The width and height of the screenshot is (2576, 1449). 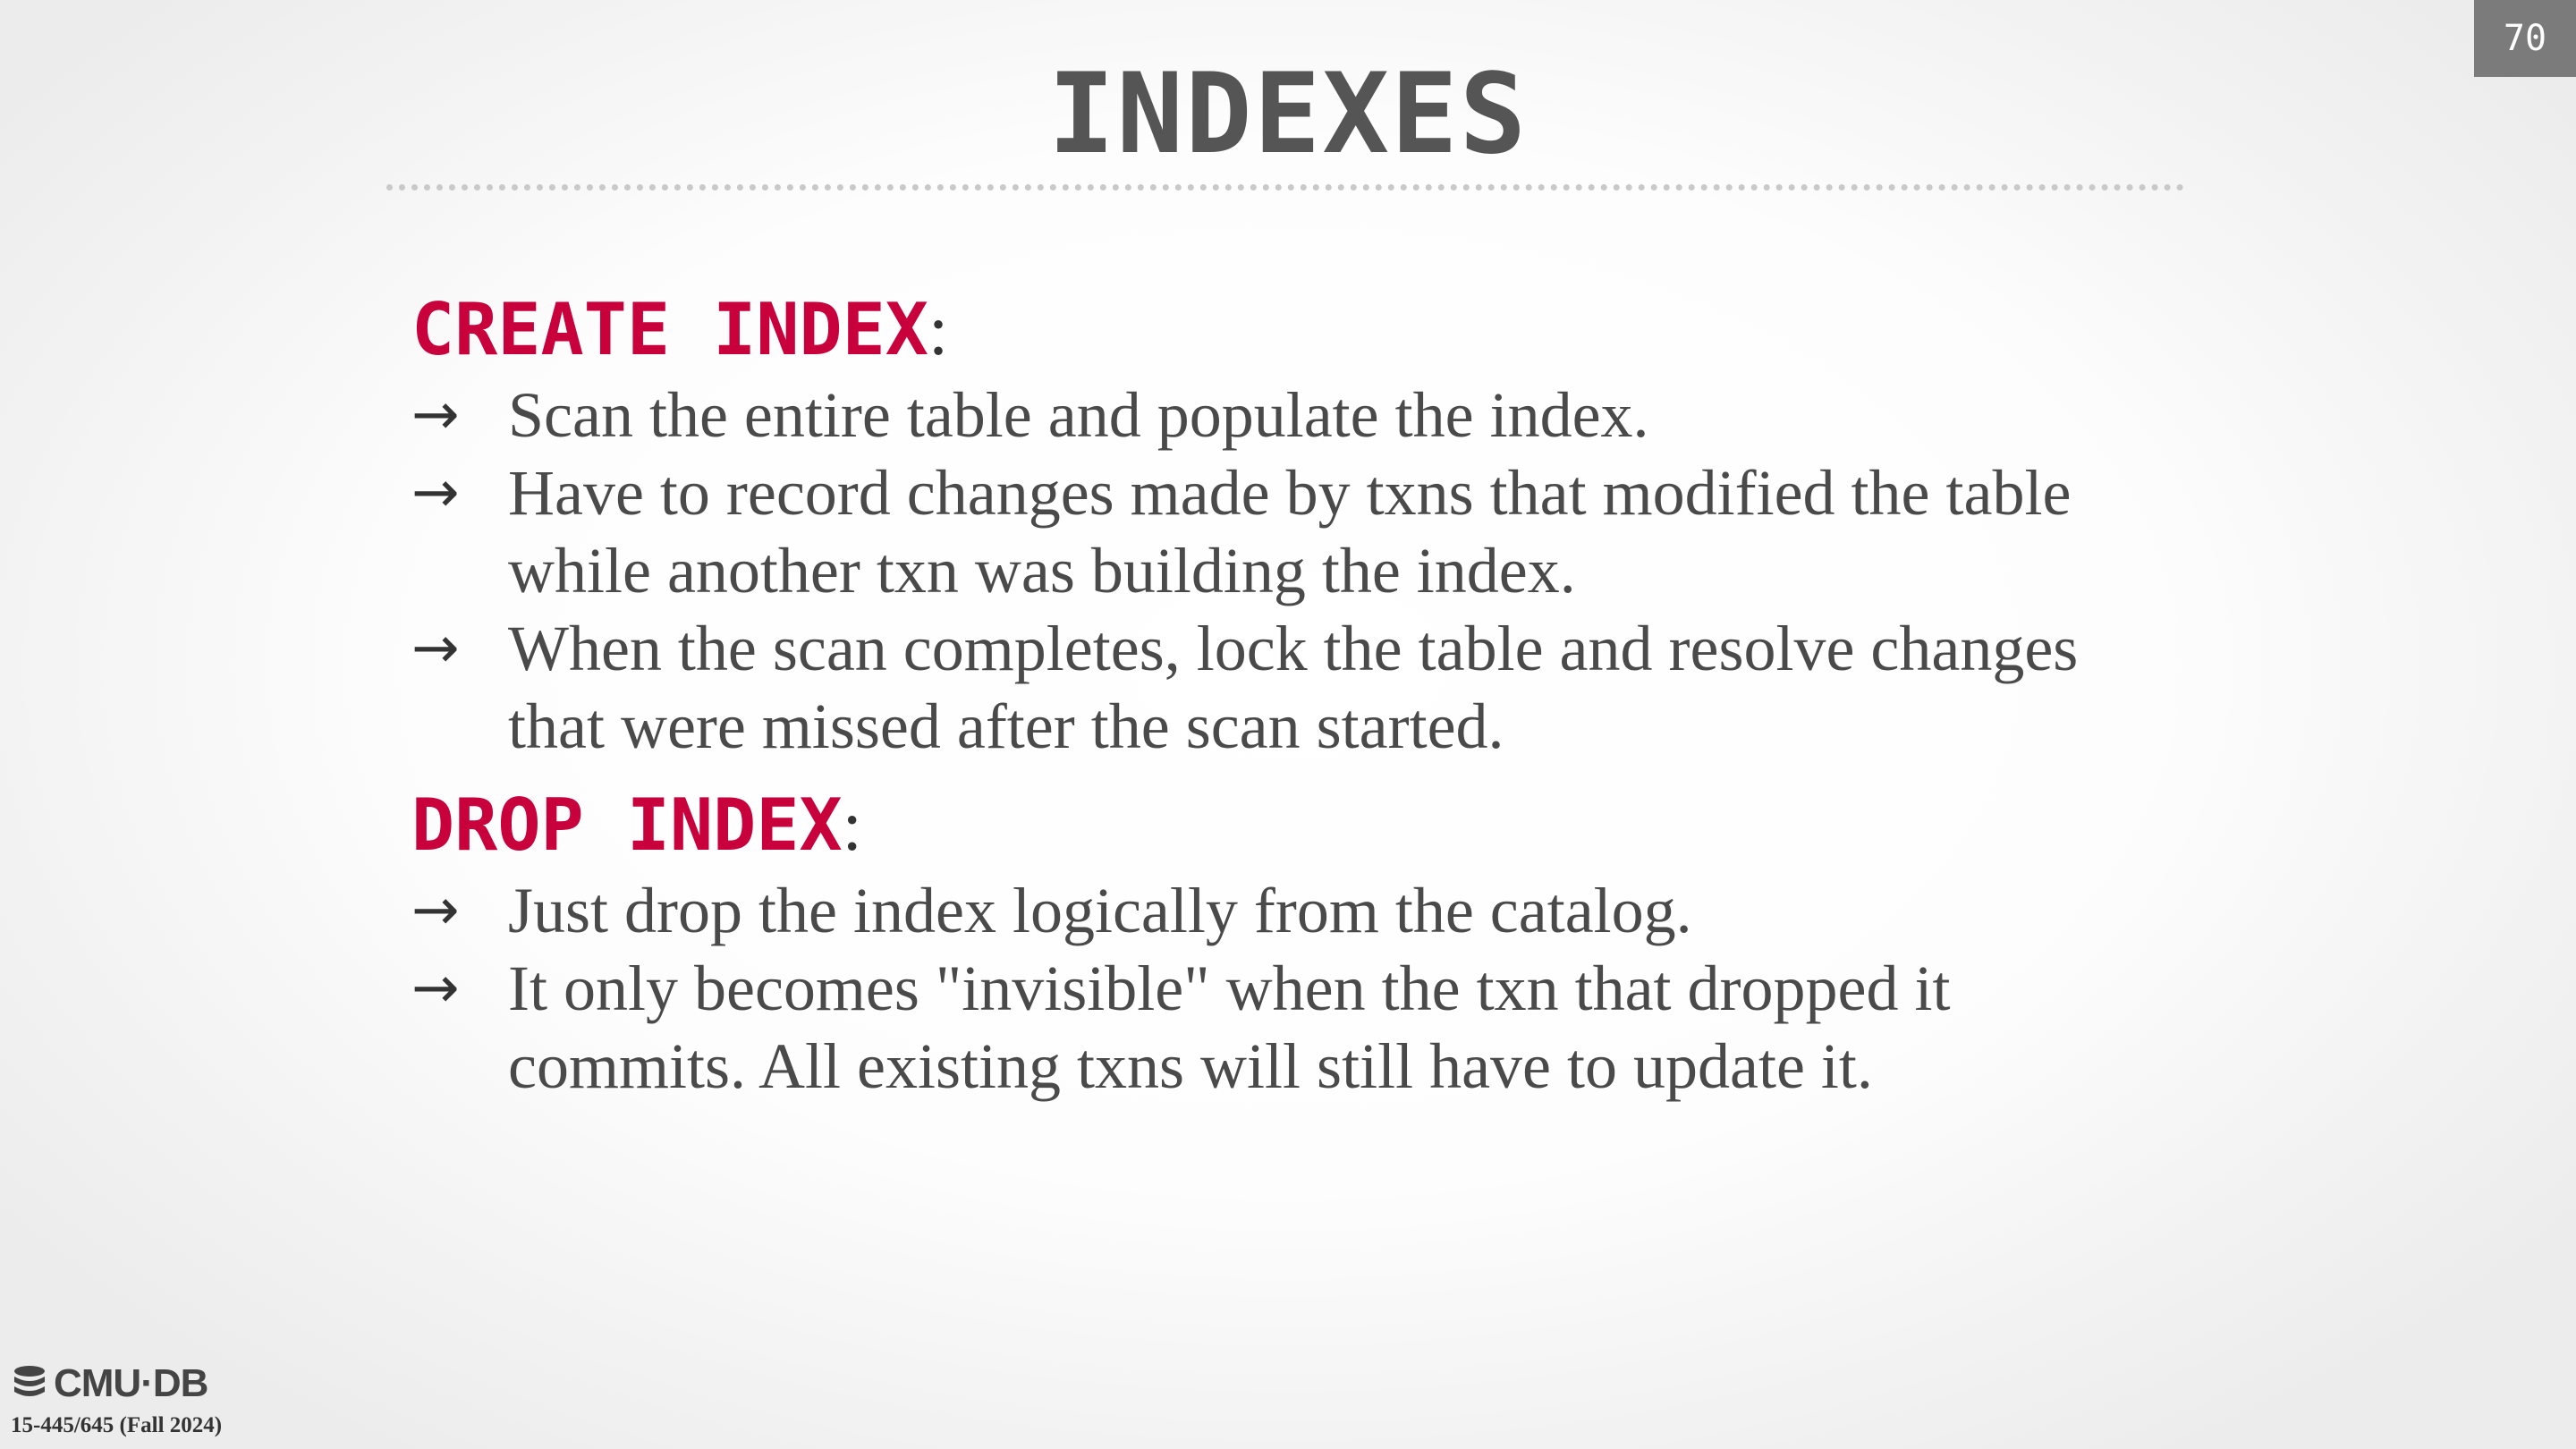 I want to click on title-divider, so click(x=1285, y=187).